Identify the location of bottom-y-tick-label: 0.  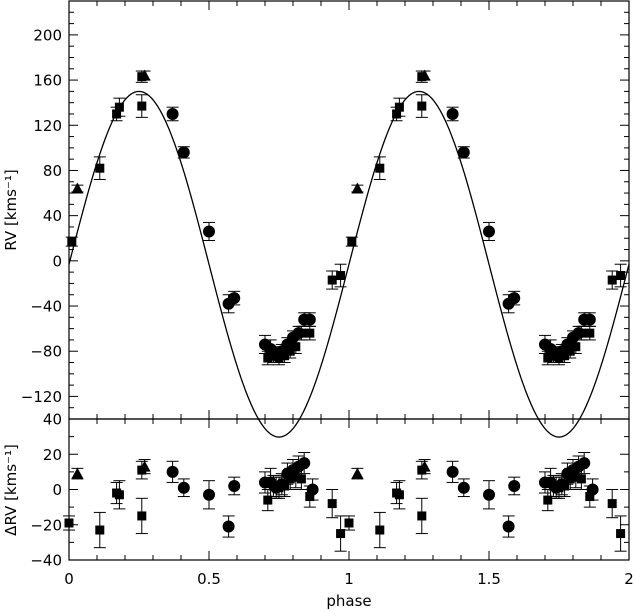
(57, 490).